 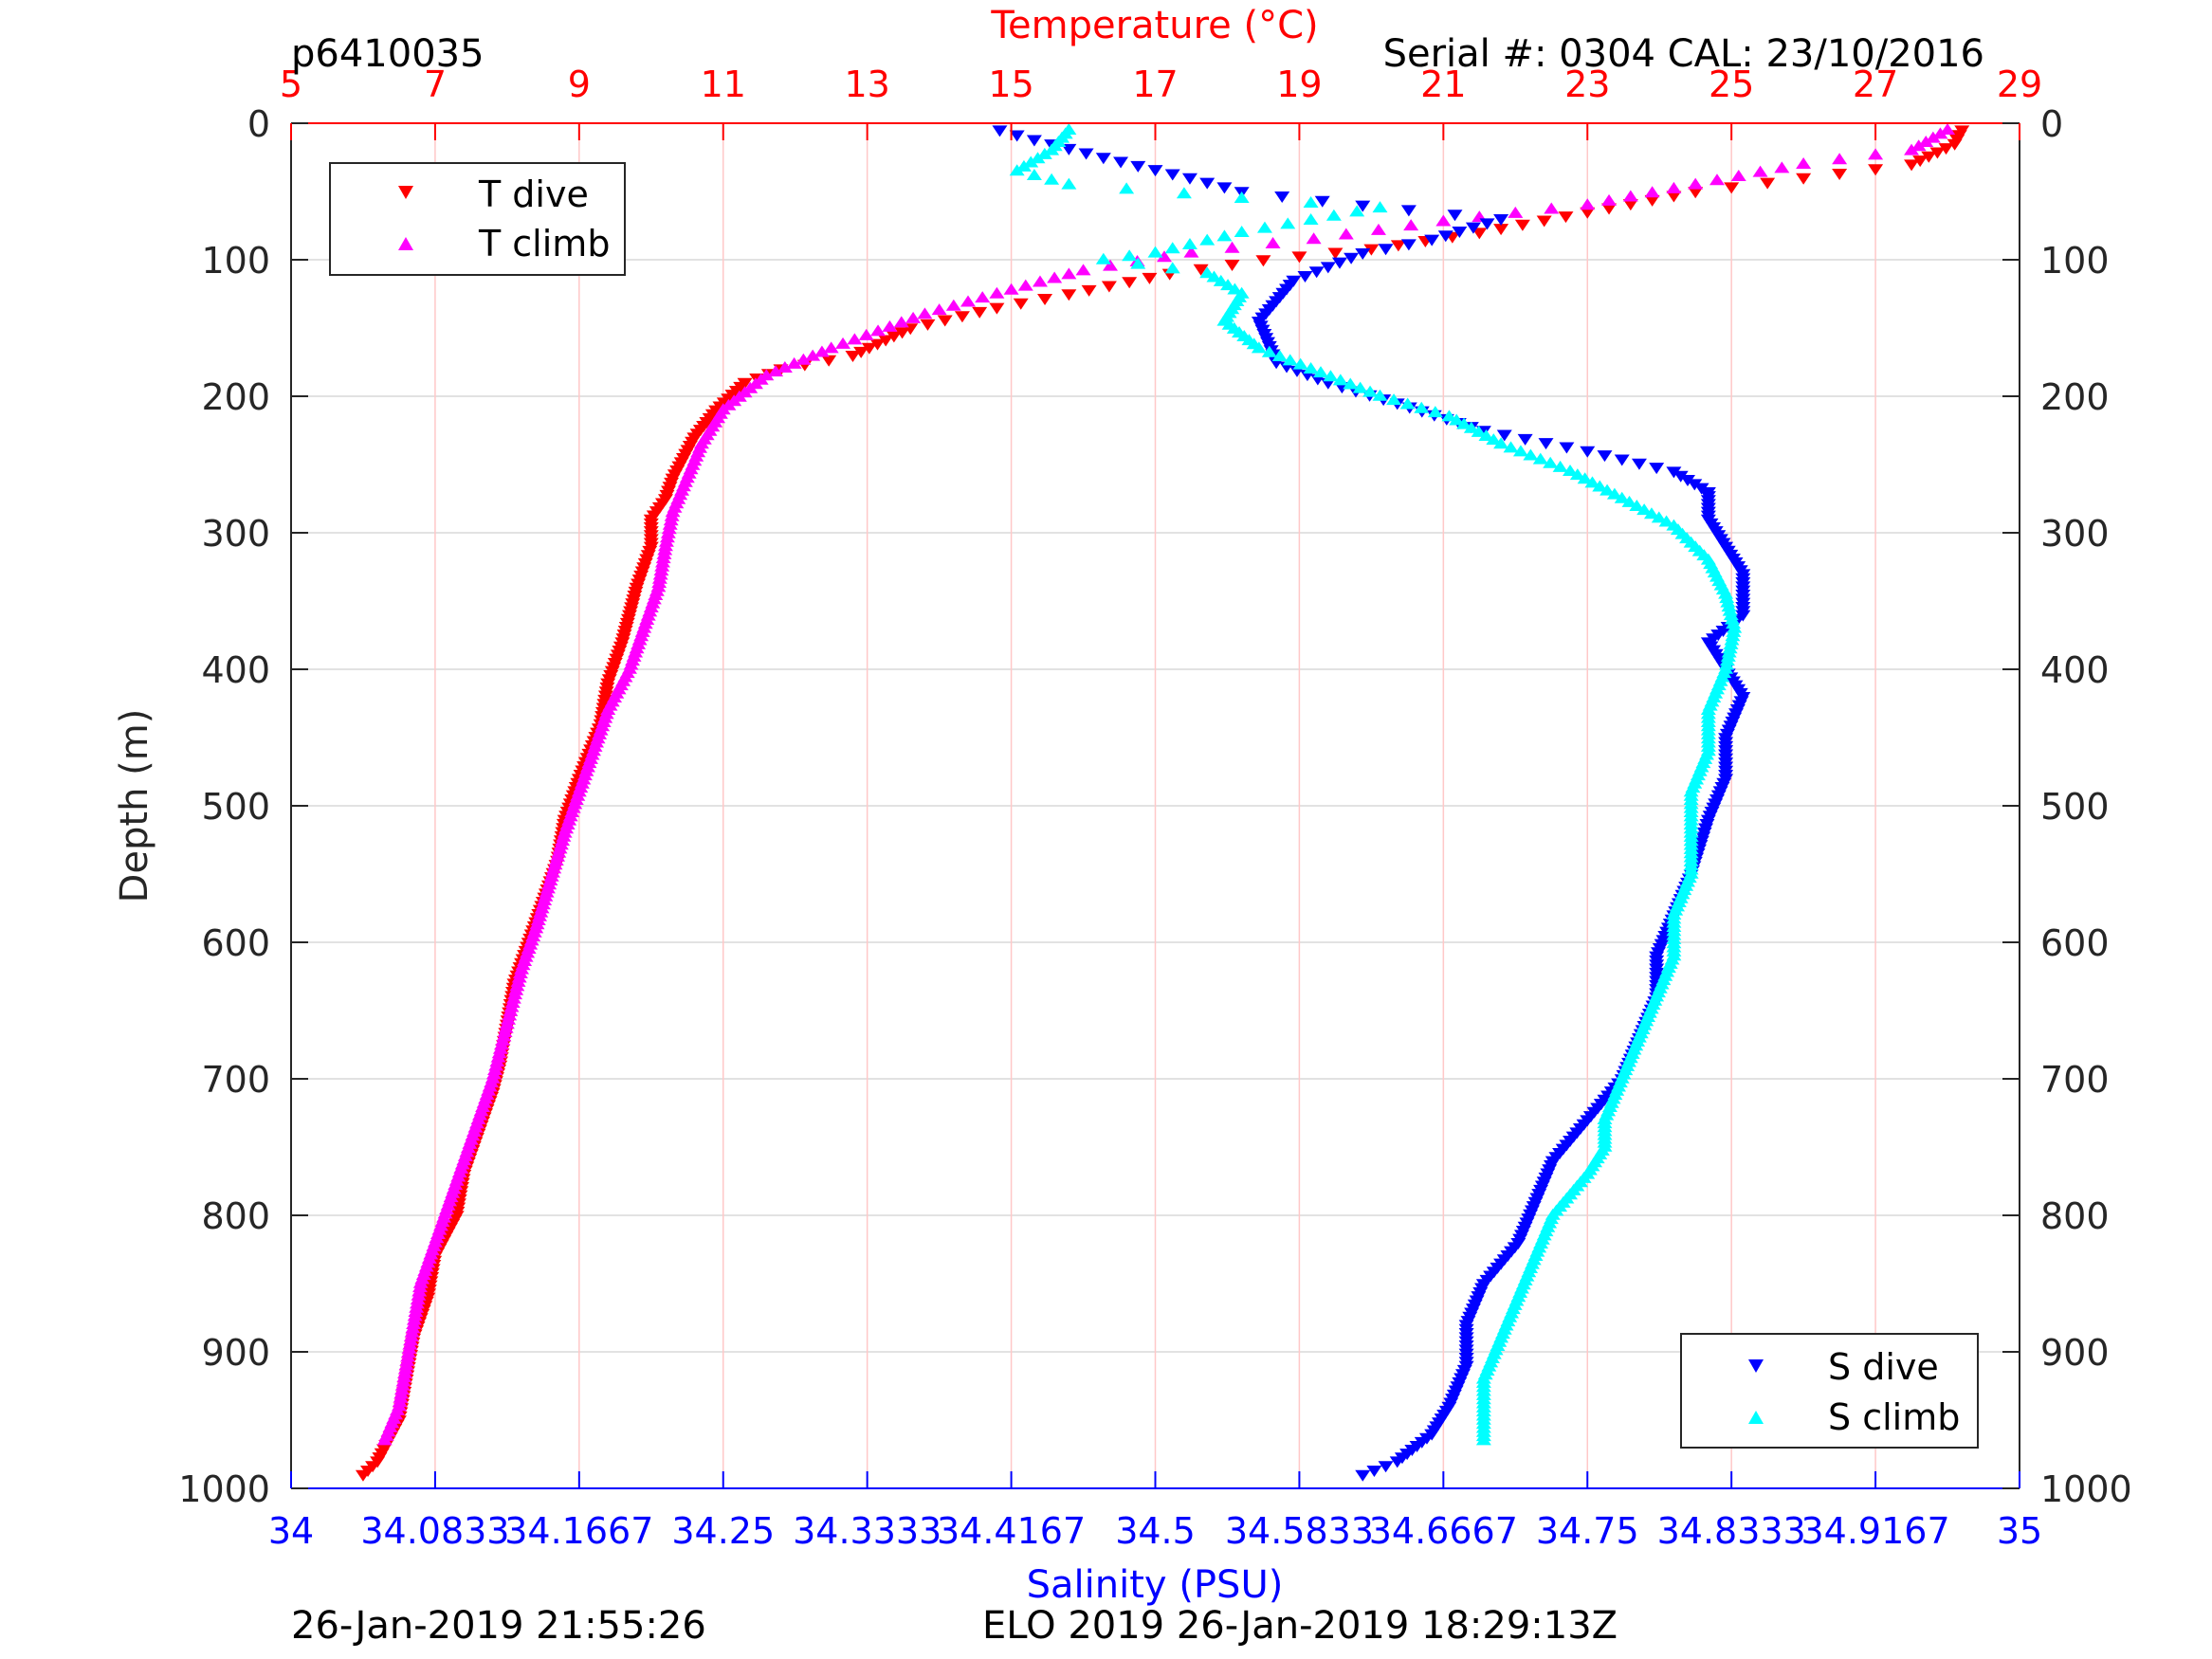 What do you see at coordinates (2075, 1216) in the screenshot?
I see `right-tick-label: 800` at bounding box center [2075, 1216].